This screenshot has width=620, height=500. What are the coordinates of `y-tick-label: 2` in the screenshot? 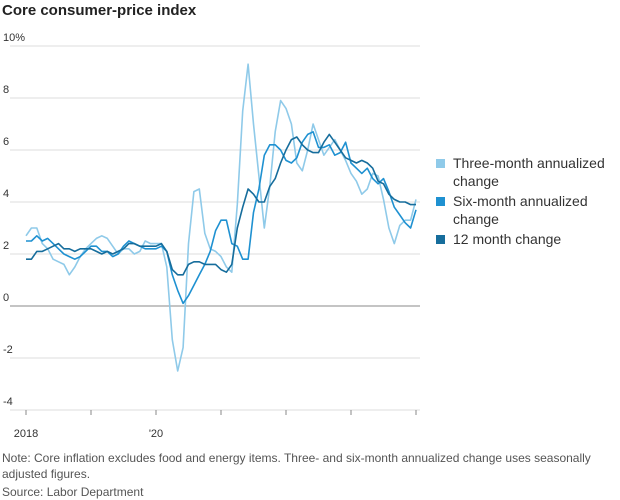 It's located at (6, 246).